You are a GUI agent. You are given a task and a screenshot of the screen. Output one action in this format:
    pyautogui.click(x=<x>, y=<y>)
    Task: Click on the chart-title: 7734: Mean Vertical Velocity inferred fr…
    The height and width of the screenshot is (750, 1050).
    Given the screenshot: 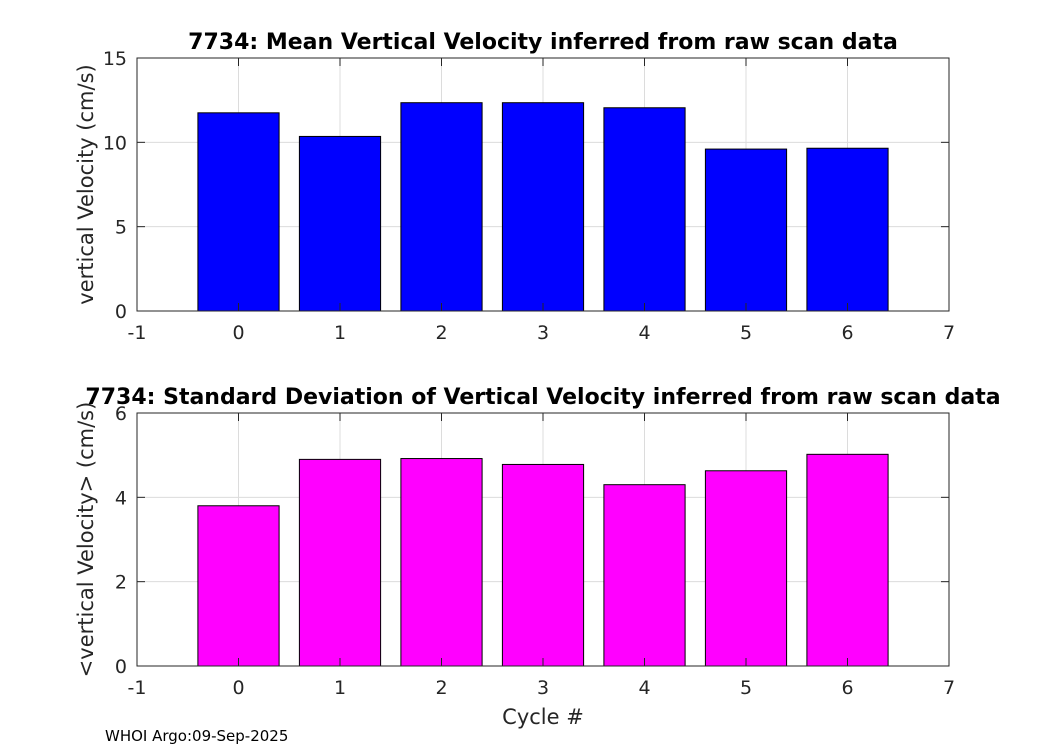 What is the action you would take?
    pyautogui.click(x=543, y=42)
    